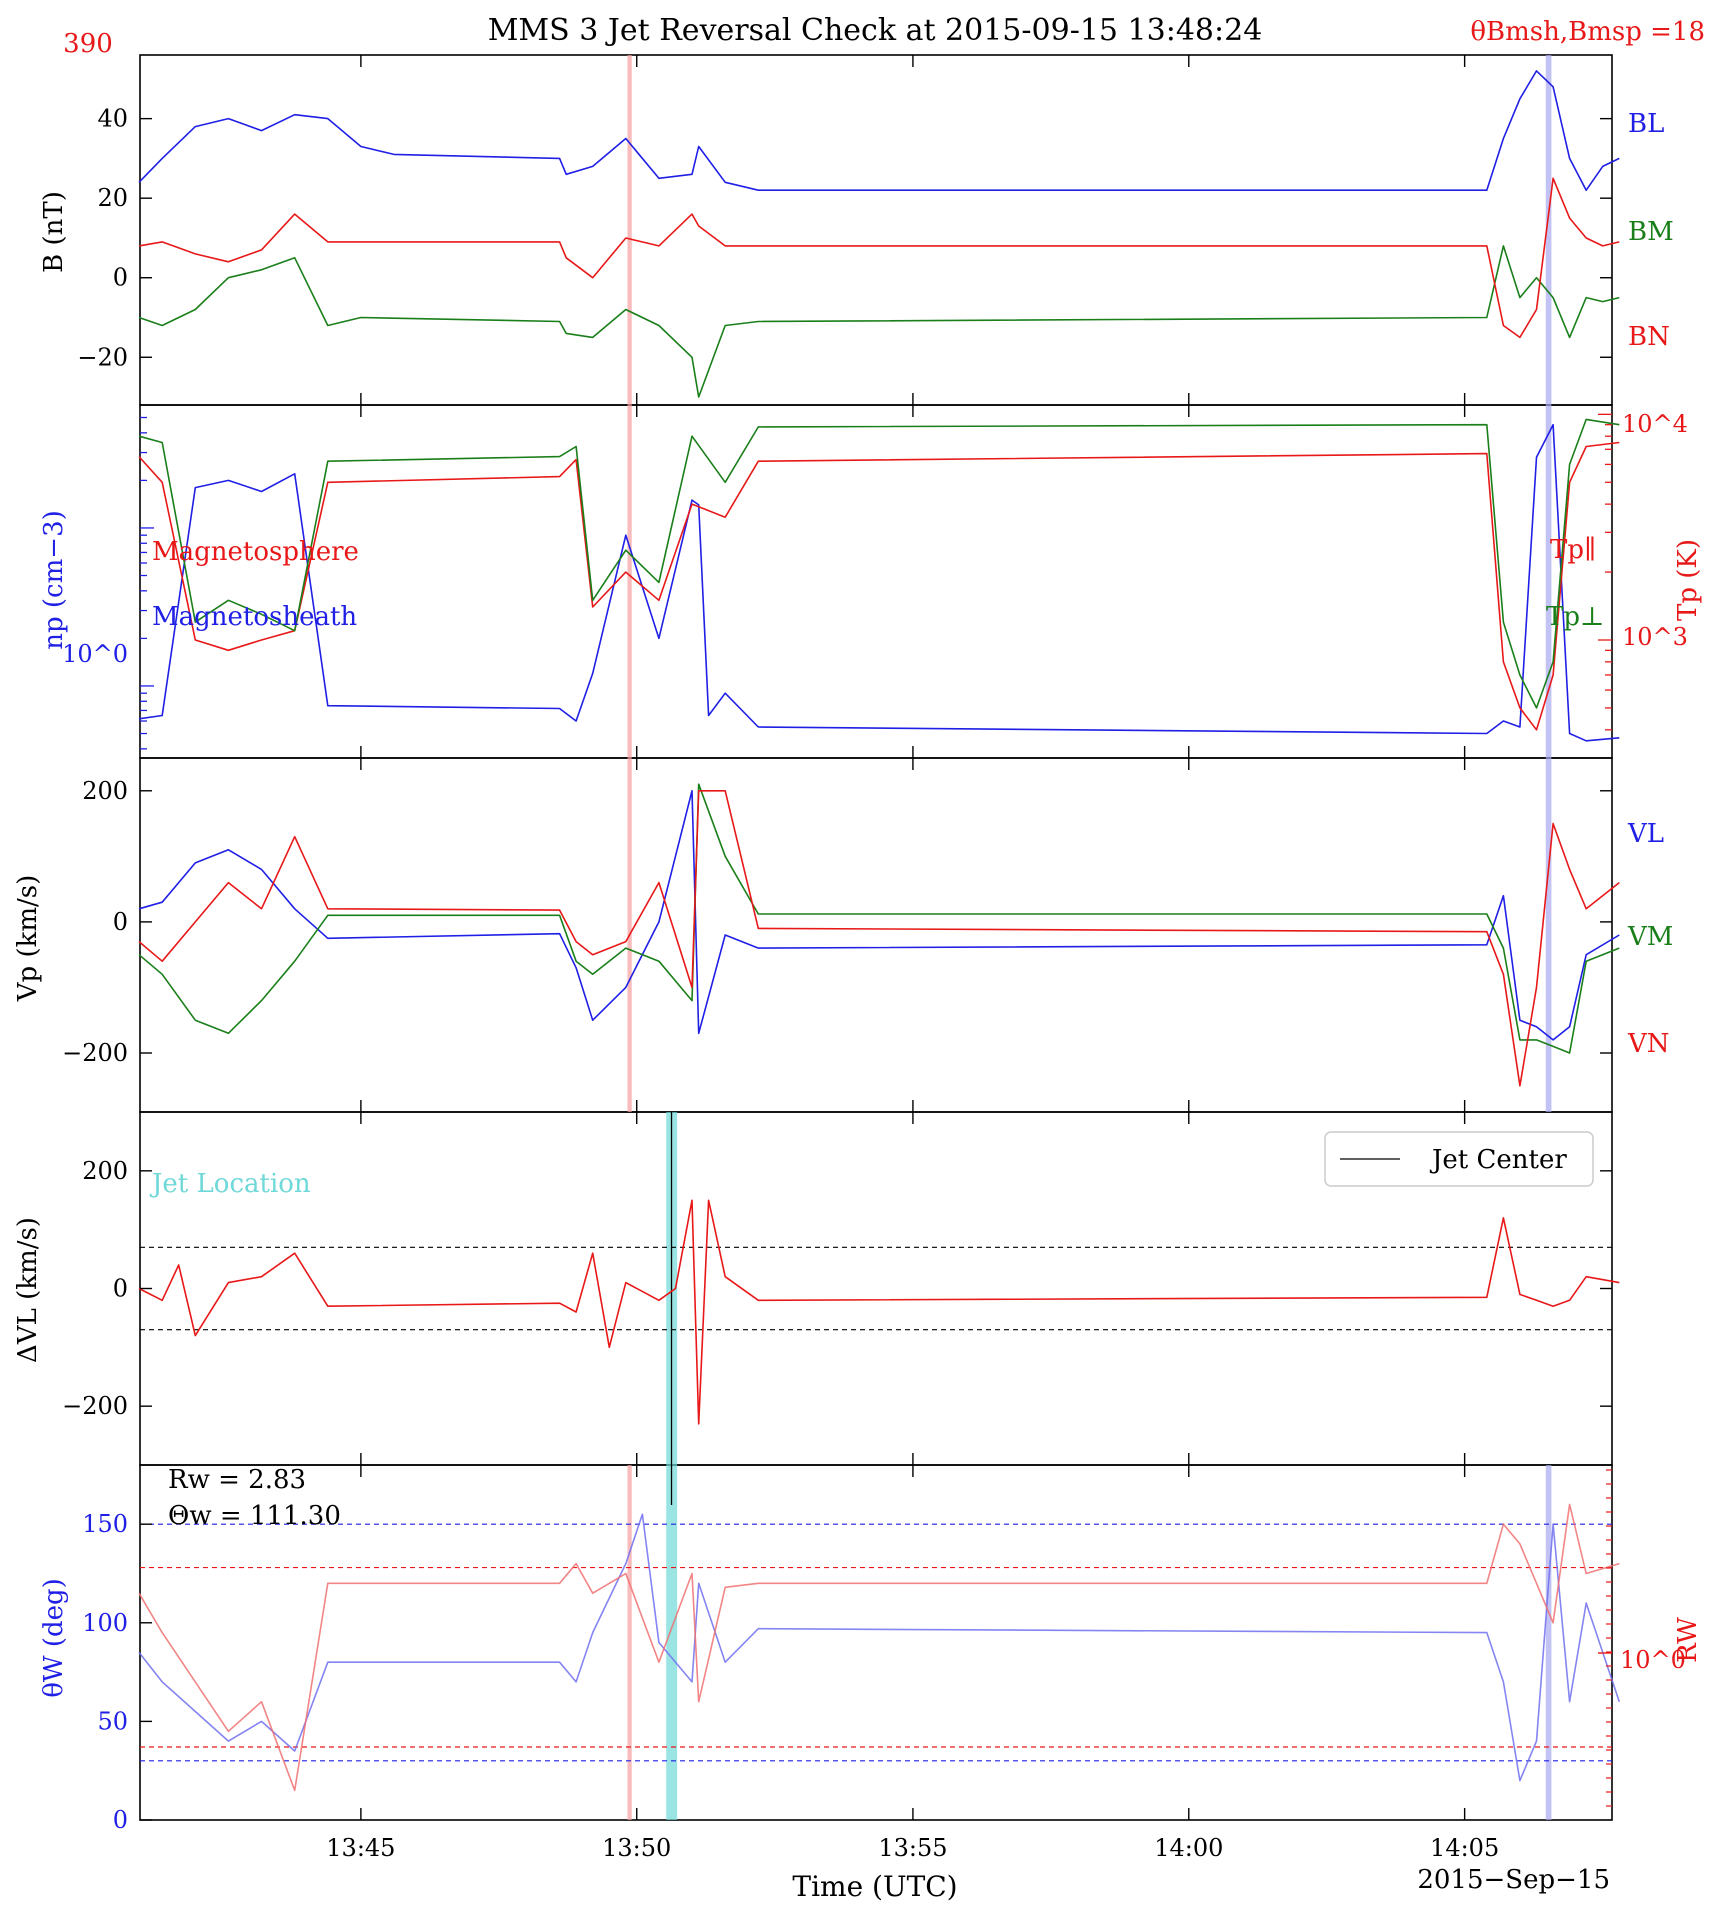 The image size is (1721, 1912). I want to click on shade-jet-location, so click(672, 1642).